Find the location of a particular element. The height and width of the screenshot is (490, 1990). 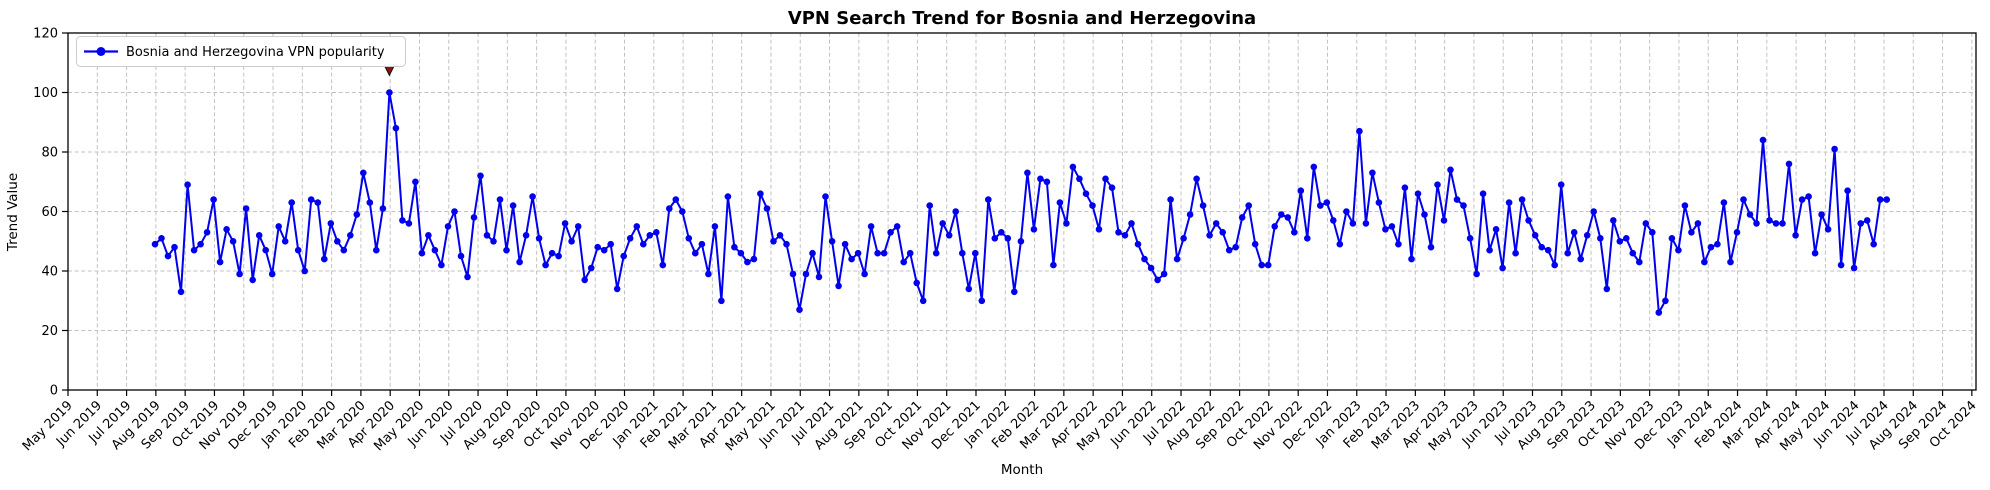

legend-label: Bosnia and Herzegovina VPN popularity is located at coordinates (255, 52).